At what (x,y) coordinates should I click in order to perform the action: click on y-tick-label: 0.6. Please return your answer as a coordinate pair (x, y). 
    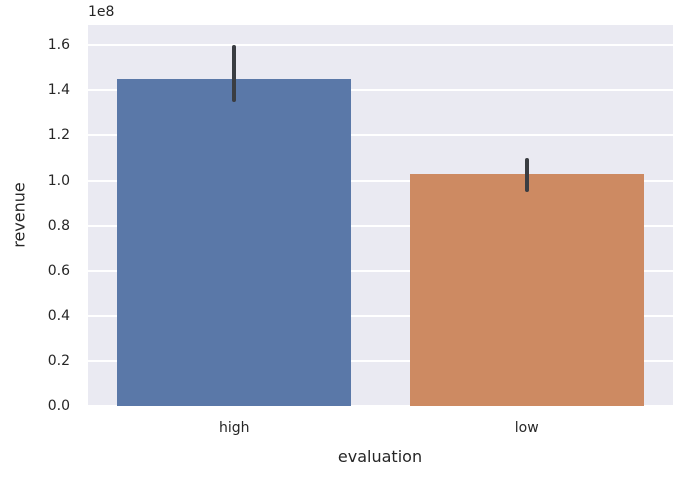
    Looking at the image, I should click on (58, 270).